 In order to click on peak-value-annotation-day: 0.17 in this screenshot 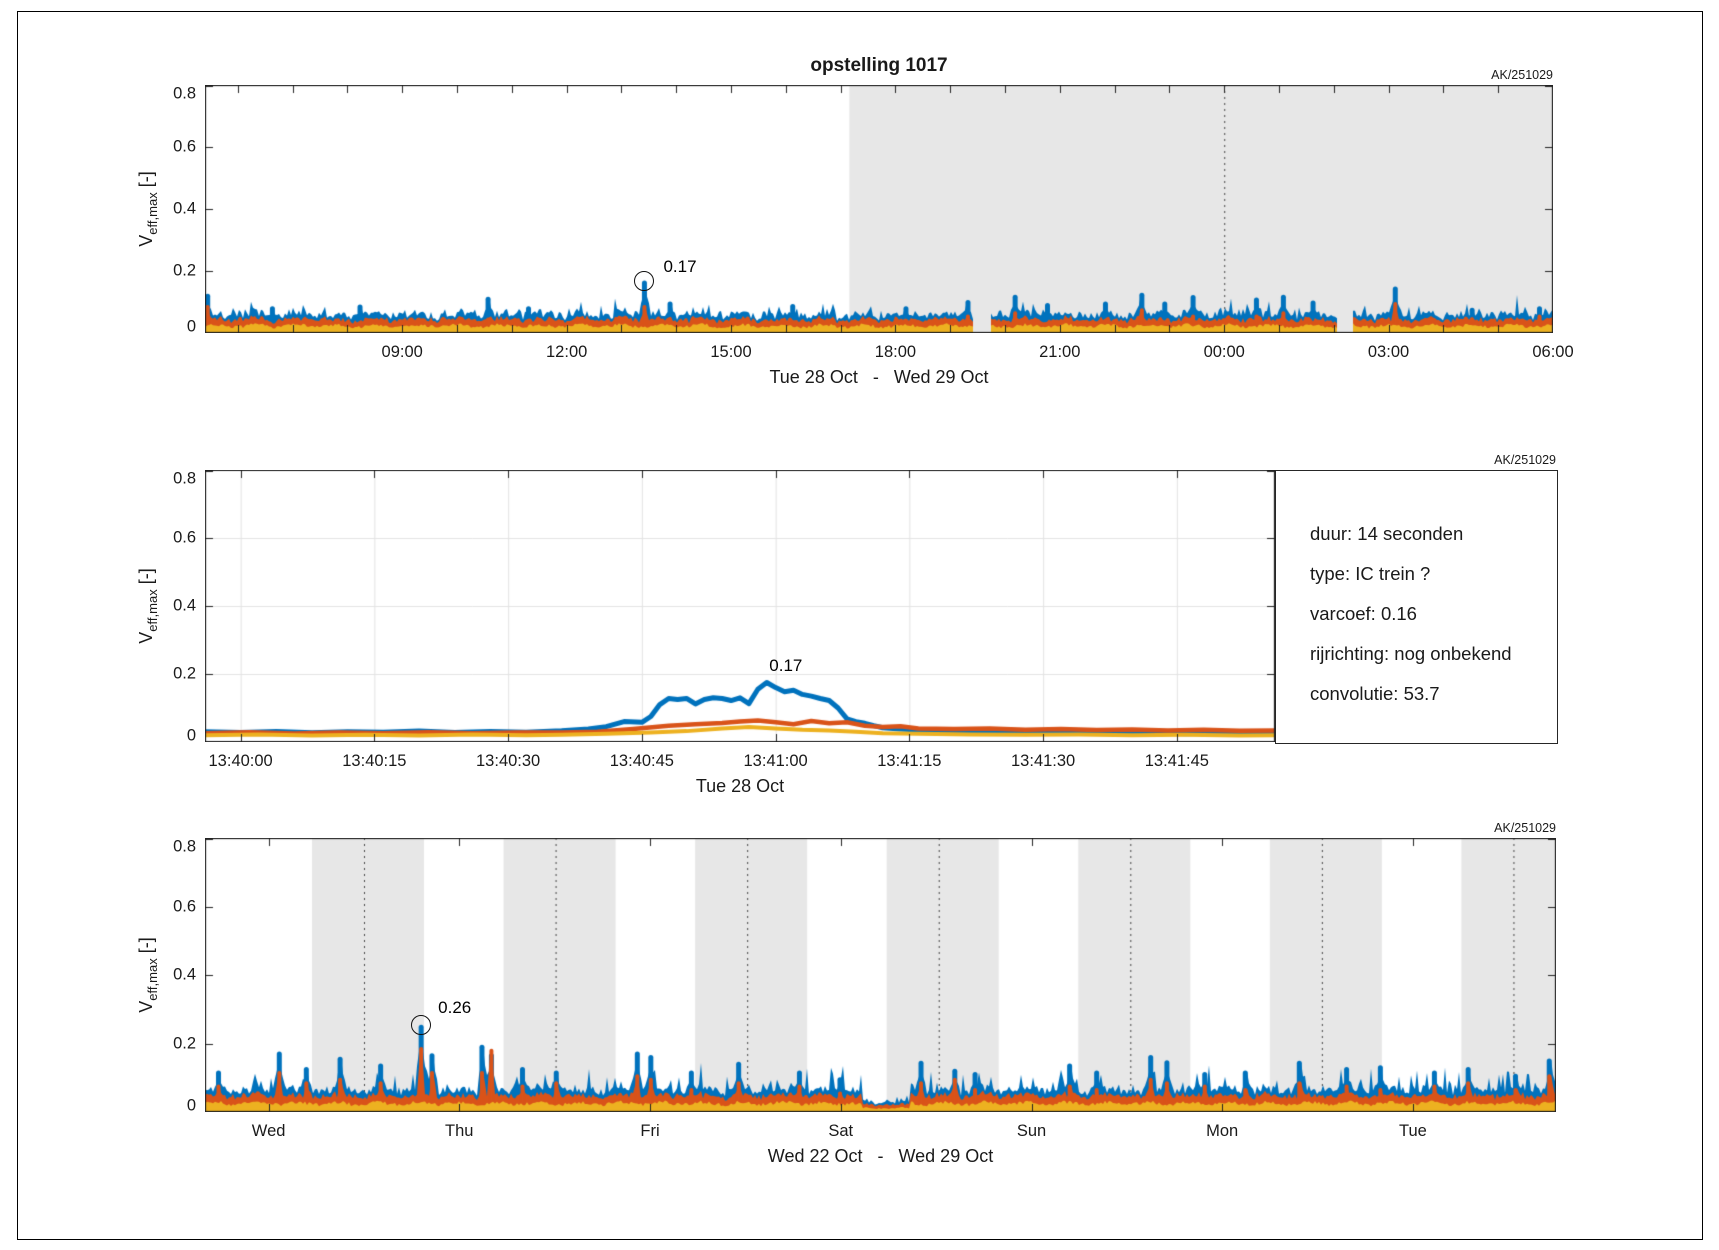, I will do `click(680, 266)`.